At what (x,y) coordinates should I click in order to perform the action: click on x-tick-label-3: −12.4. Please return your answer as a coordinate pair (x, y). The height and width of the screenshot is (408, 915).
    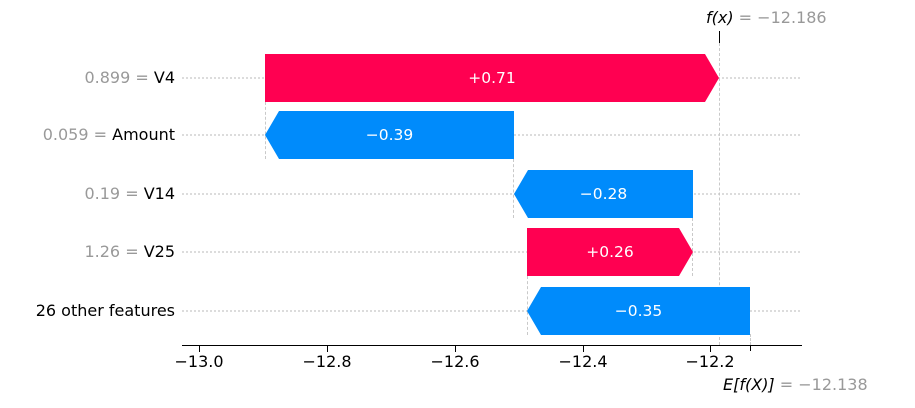
    Looking at the image, I should click on (583, 361).